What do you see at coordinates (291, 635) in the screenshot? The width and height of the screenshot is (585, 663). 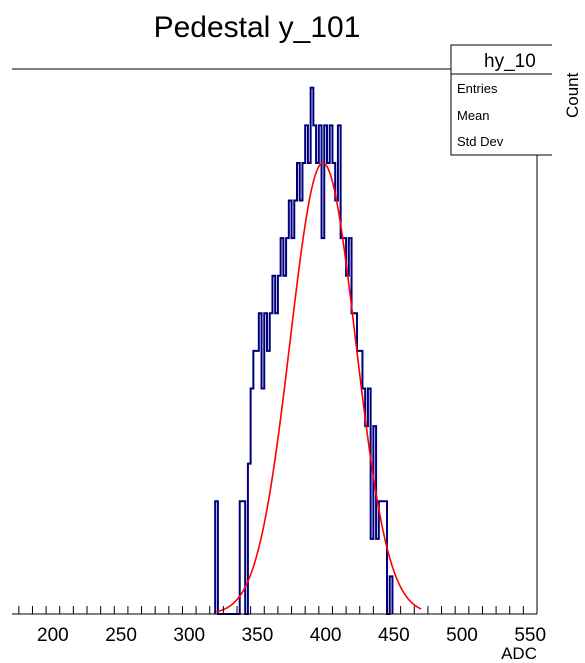 I see `x-axis-tick-labels: 200 250 300 350 400 450 500 550` at bounding box center [291, 635].